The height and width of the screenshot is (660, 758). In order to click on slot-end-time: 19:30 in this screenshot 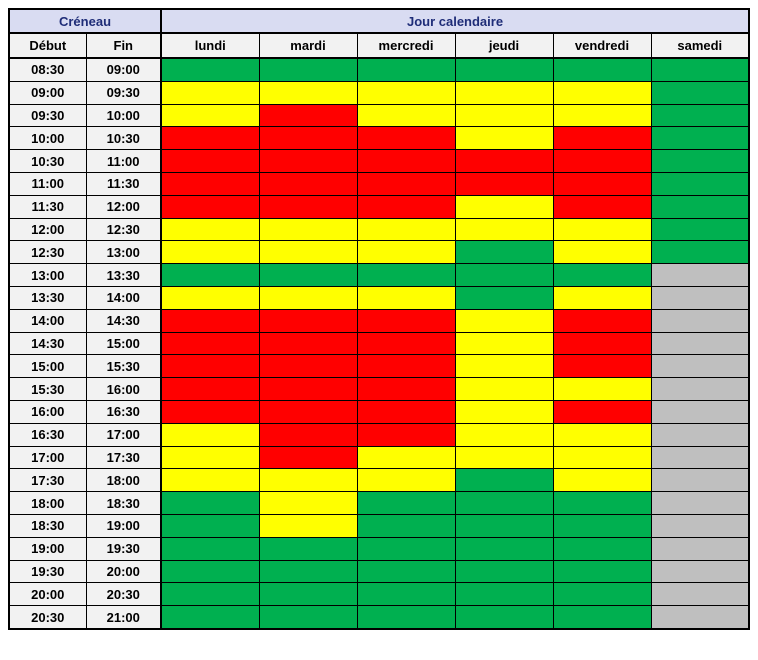, I will do `click(123, 548)`.